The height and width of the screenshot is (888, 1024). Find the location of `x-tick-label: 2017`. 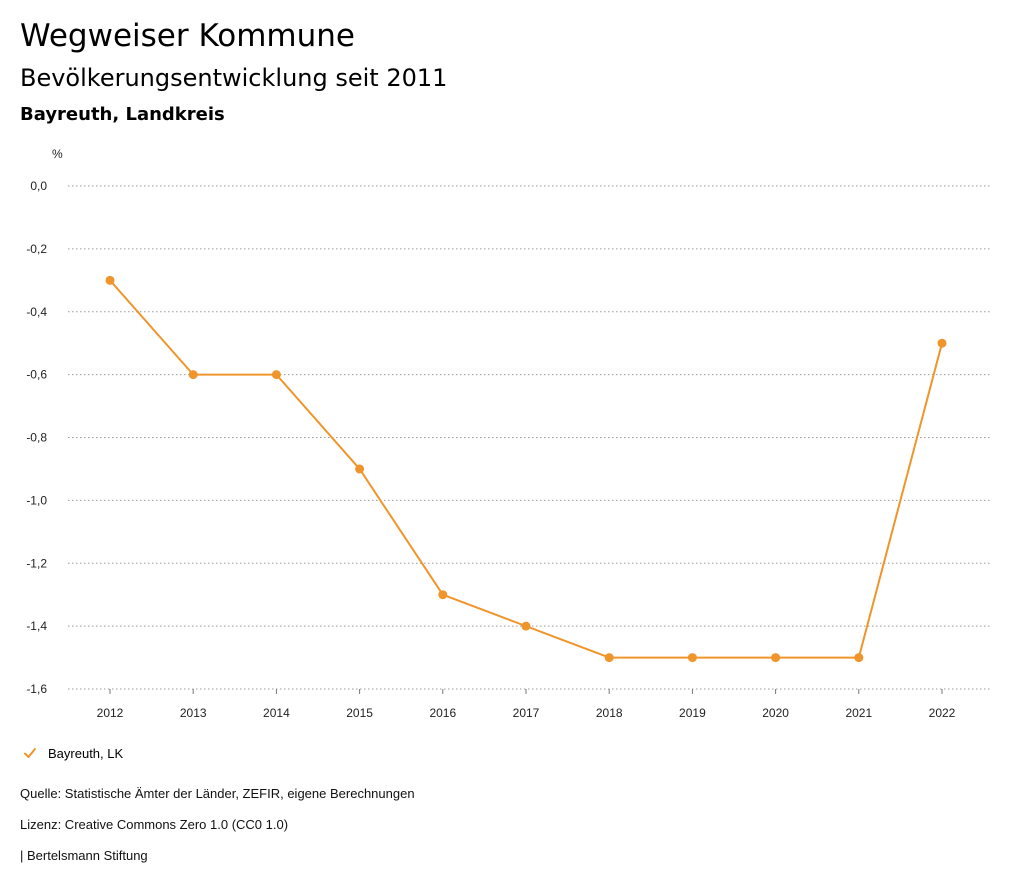

x-tick-label: 2017 is located at coordinates (526, 713).